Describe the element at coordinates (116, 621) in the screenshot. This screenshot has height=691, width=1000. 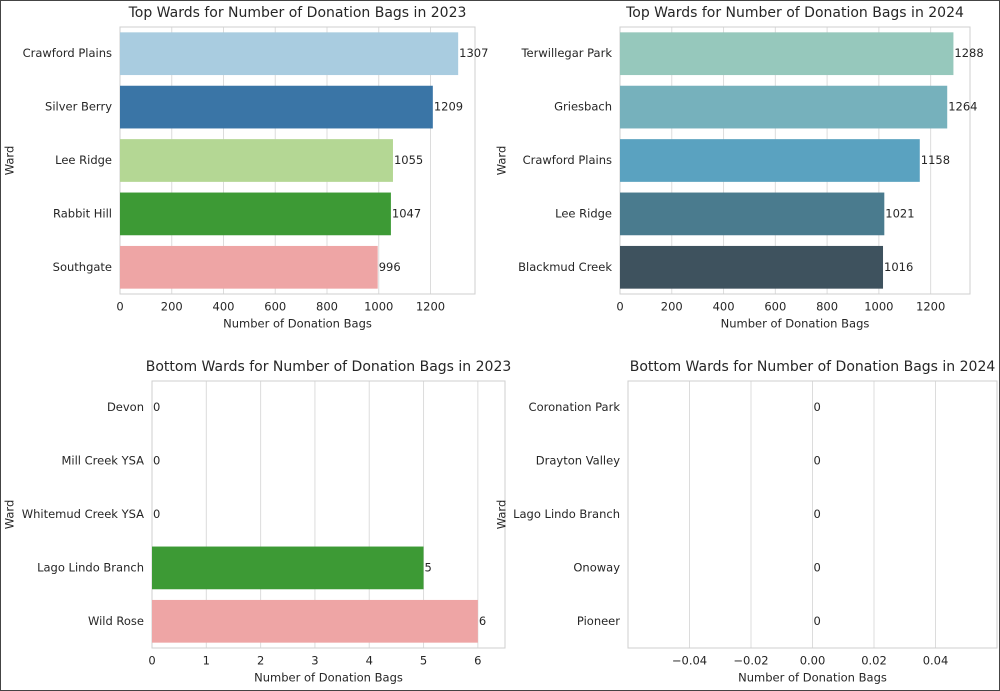
I see `y-tick-label: Wild Rose` at that location.